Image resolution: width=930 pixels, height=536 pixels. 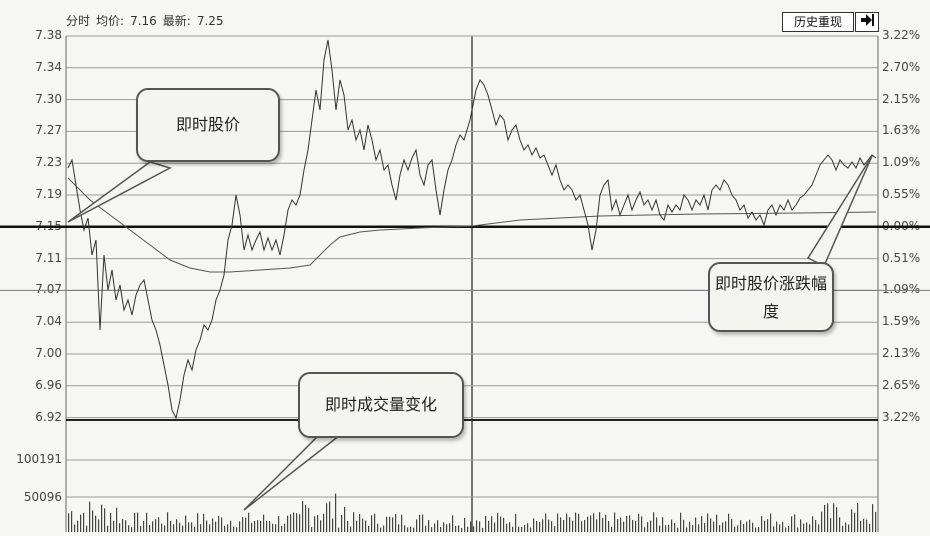 What do you see at coordinates (48, 321) in the screenshot?
I see `price-tick: 7.04` at bounding box center [48, 321].